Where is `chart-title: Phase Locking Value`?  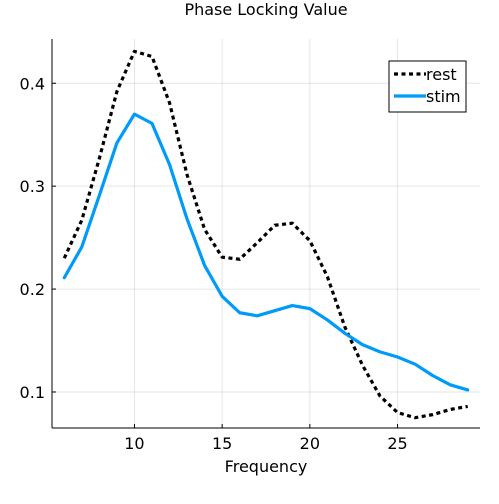
chart-title: Phase Locking Value is located at coordinates (265, 9).